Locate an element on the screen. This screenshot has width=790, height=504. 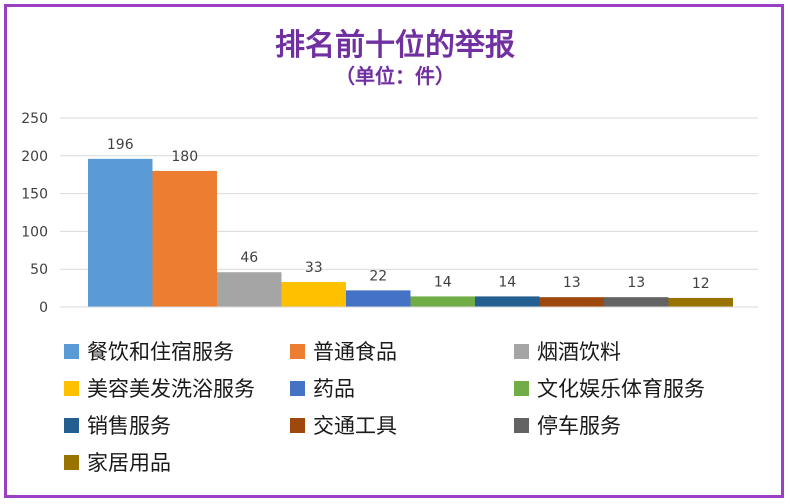
legend-label: 文化娱乐体育服务 is located at coordinates (621, 389).